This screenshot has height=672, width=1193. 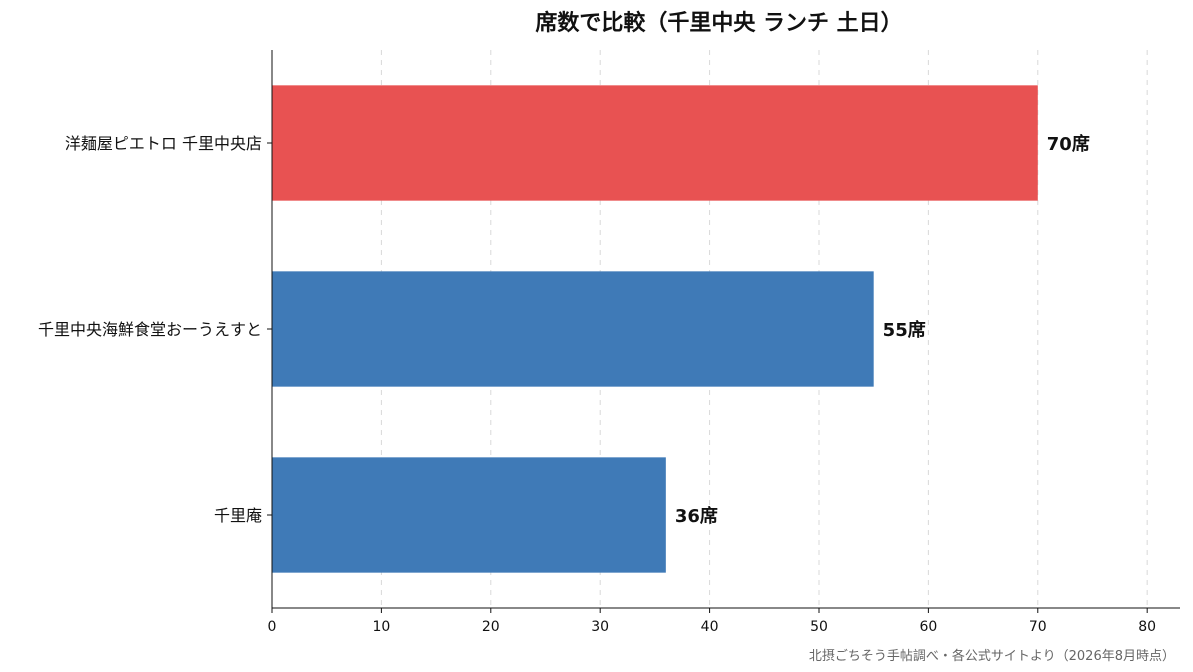 I want to click on x-tick-label: 80, so click(x=1147, y=627).